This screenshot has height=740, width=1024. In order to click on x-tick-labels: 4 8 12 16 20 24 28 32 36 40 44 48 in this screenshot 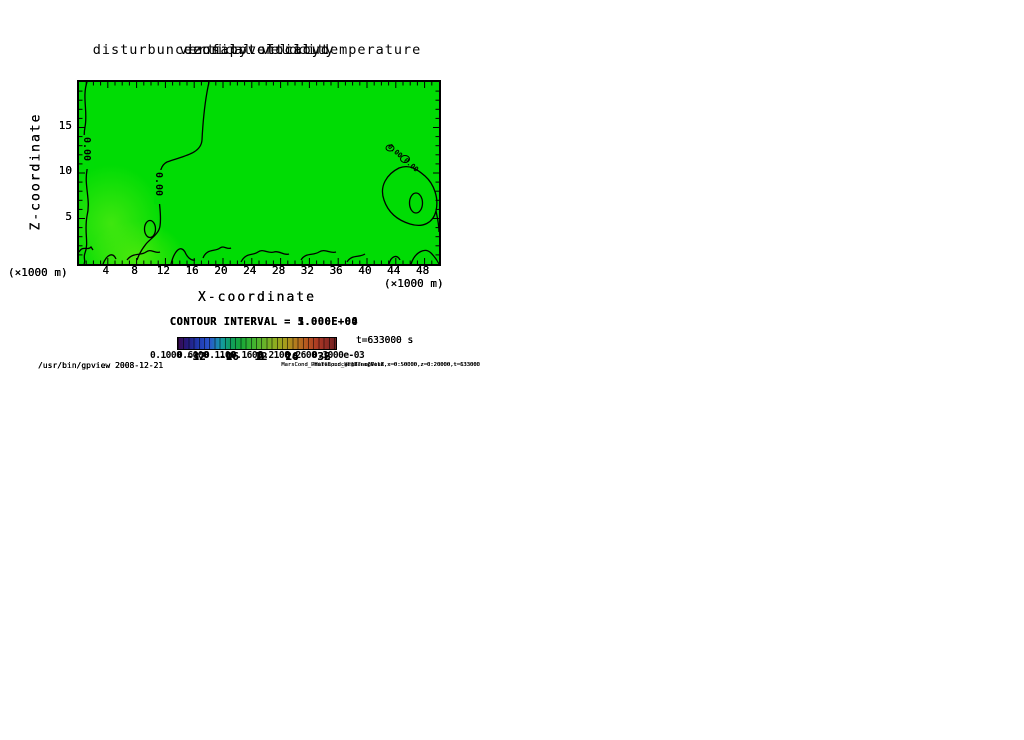, I will do `click(257, 271)`.